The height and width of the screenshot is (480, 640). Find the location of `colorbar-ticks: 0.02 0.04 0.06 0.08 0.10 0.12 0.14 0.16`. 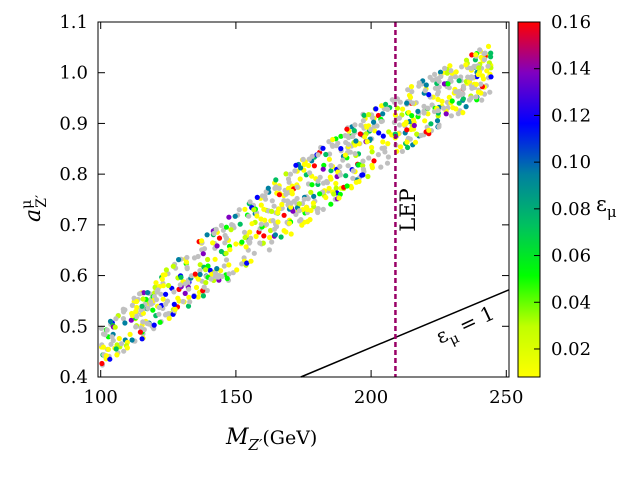

colorbar-ticks: 0.02 0.04 0.06 0.08 0.10 0.12 0.14 0.16 is located at coordinates (562, 186).